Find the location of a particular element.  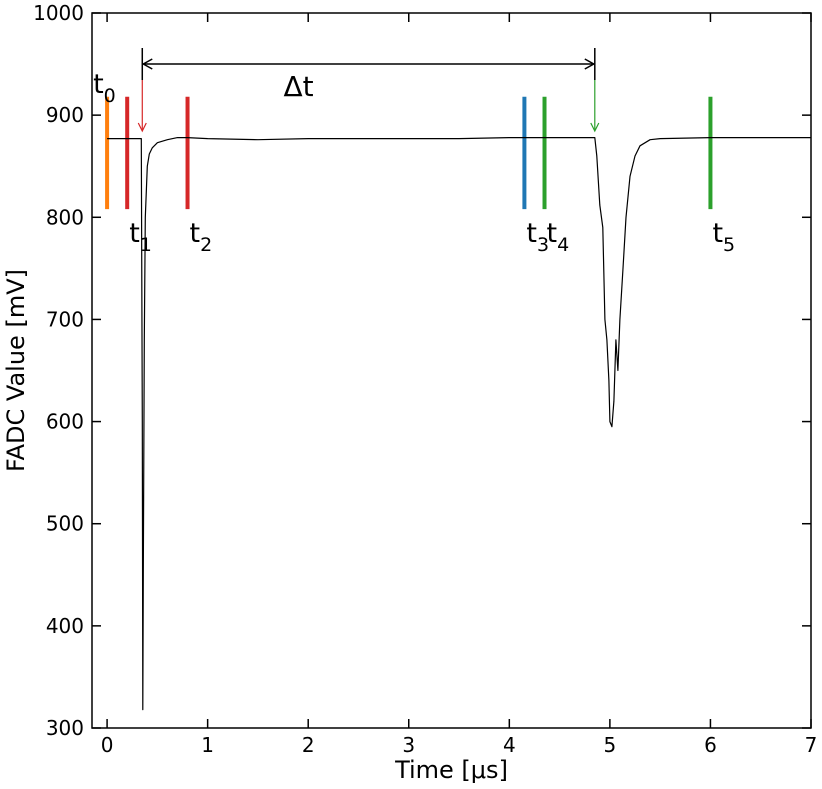

y-tick-label: 400 is located at coordinates (65, 626).